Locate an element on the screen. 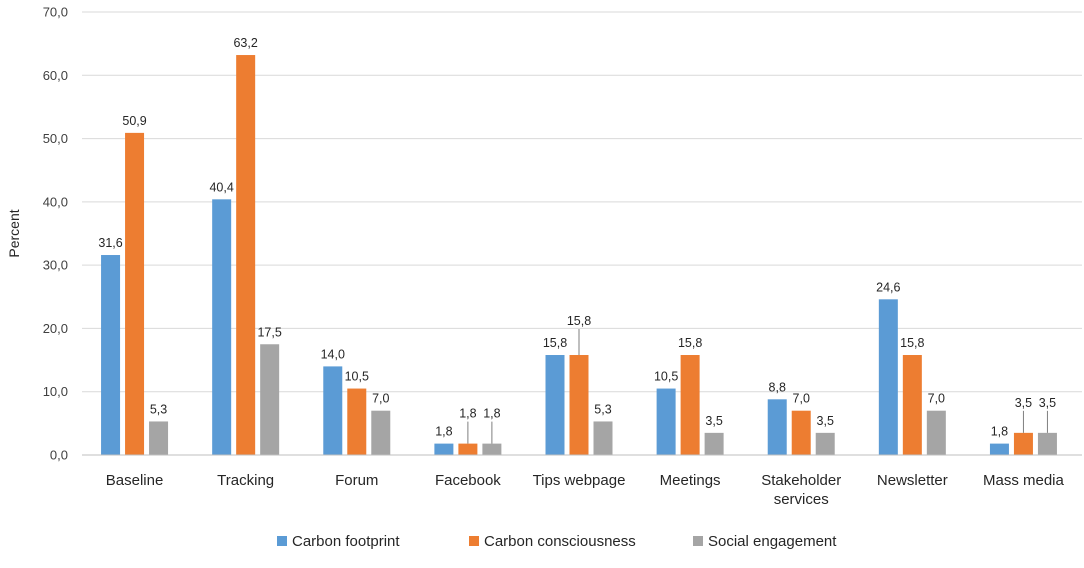 The height and width of the screenshot is (568, 1084). x-category-label-line: Tips webpage is located at coordinates (579, 480).